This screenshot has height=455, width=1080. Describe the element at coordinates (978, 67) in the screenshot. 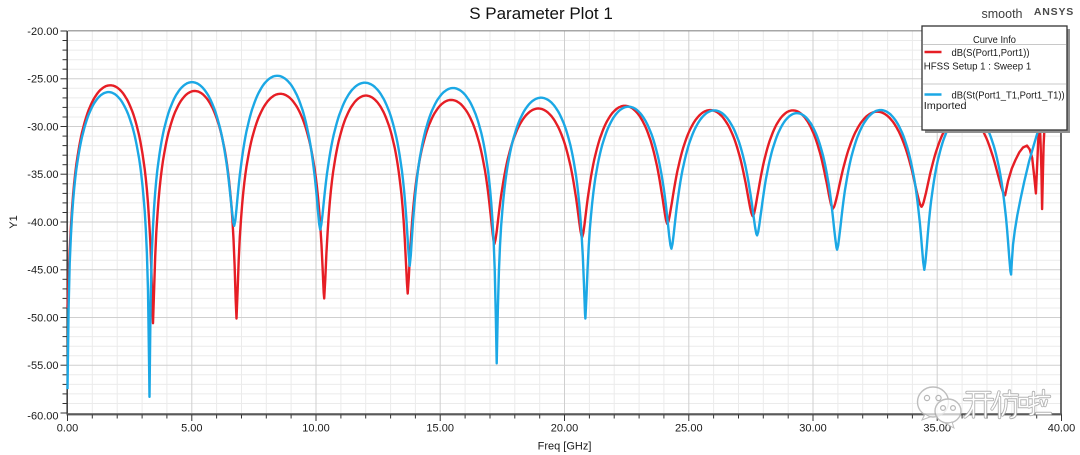

I see `svg-text: HFSS Setup 1 : Sweep 1` at that location.